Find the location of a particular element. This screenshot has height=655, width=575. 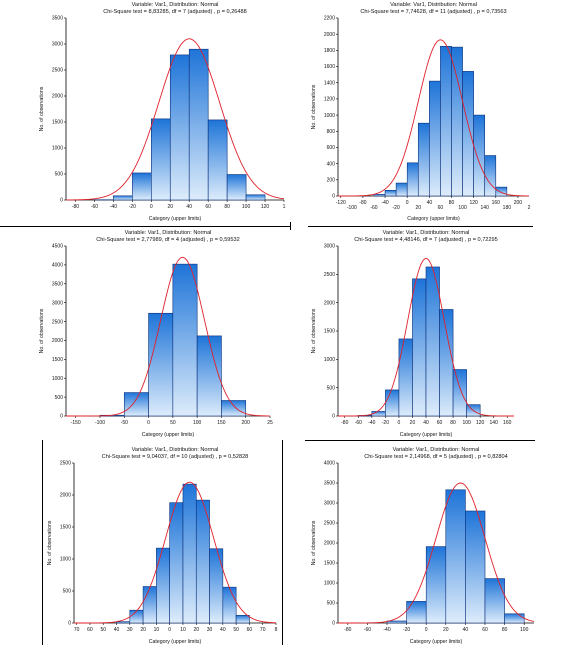

y-tick-label: 600 is located at coordinates (331, 148).